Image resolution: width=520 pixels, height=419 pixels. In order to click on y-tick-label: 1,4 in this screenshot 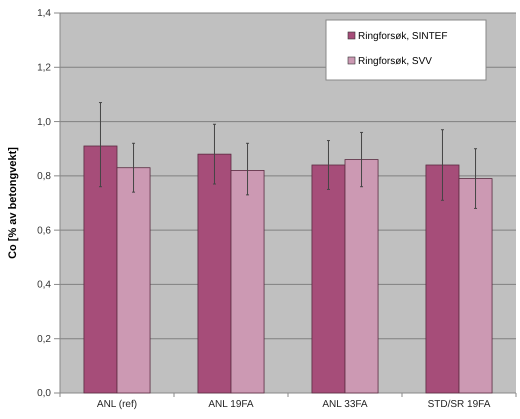, I will do `click(44, 14)`.